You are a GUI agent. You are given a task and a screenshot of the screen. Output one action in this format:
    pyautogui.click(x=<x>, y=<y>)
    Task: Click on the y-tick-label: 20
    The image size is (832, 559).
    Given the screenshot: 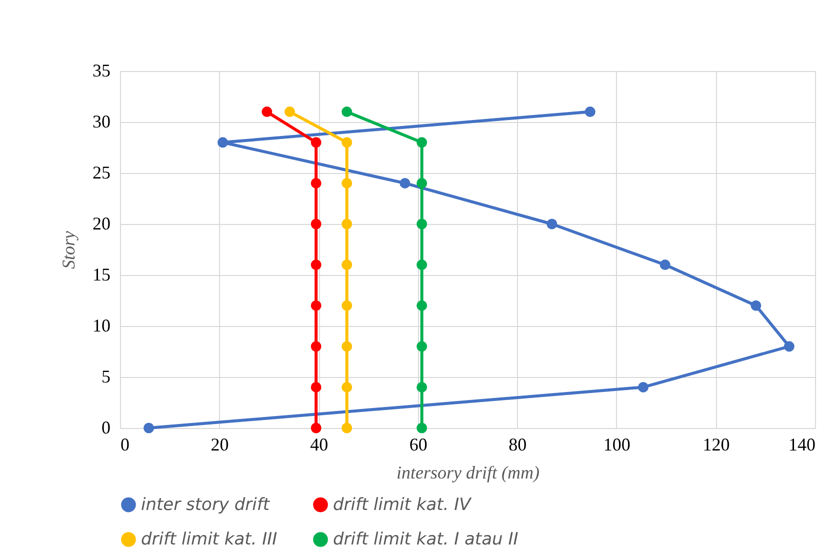 What is the action you would take?
    pyautogui.click(x=101, y=224)
    